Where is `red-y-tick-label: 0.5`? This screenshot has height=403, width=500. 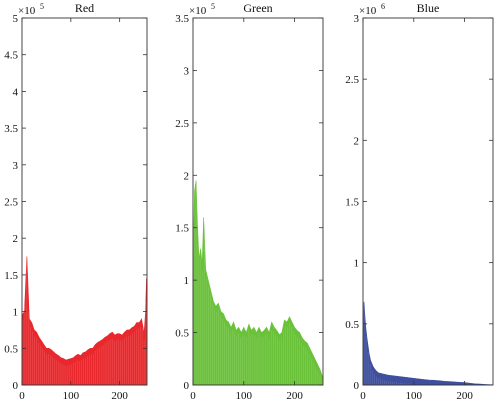
red-y-tick-label: 0.5 is located at coordinates (11, 349).